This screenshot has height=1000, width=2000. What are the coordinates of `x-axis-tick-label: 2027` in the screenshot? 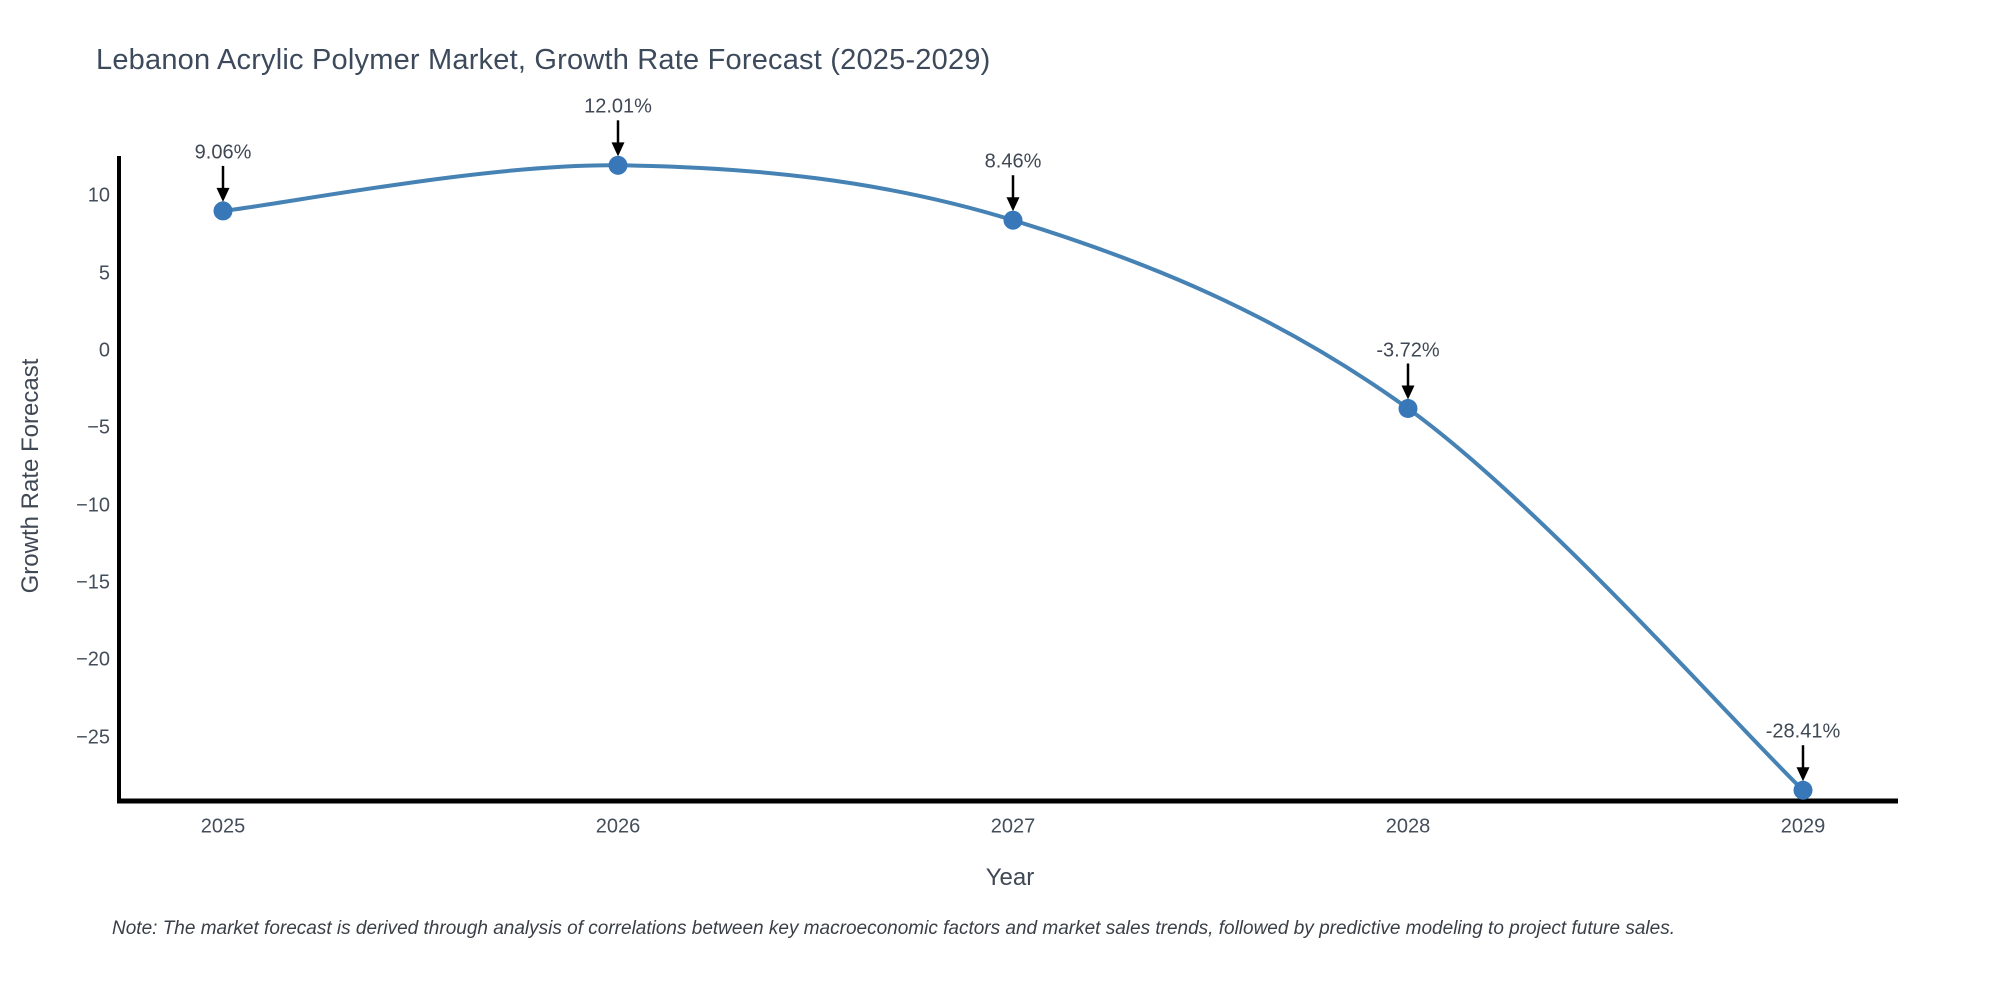 It's located at (1013, 826).